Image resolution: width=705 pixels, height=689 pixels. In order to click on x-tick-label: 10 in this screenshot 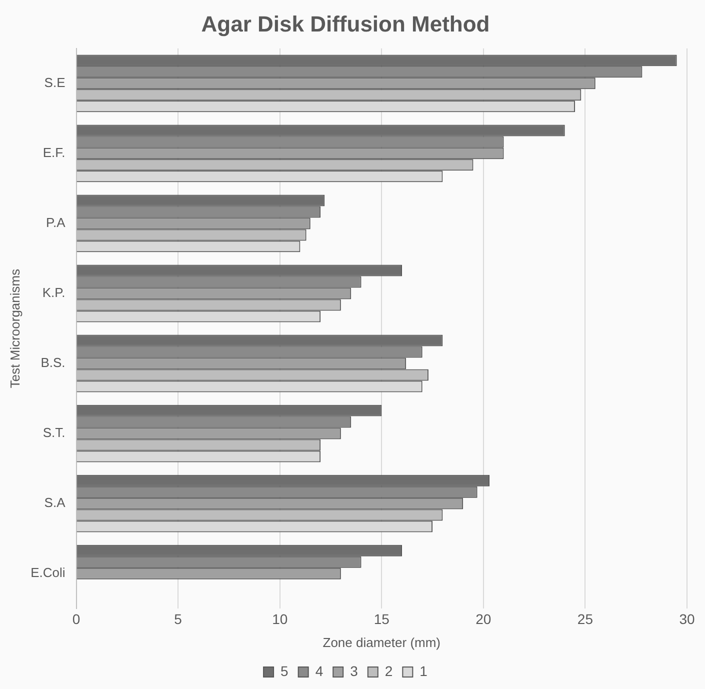, I will do `click(280, 618)`.